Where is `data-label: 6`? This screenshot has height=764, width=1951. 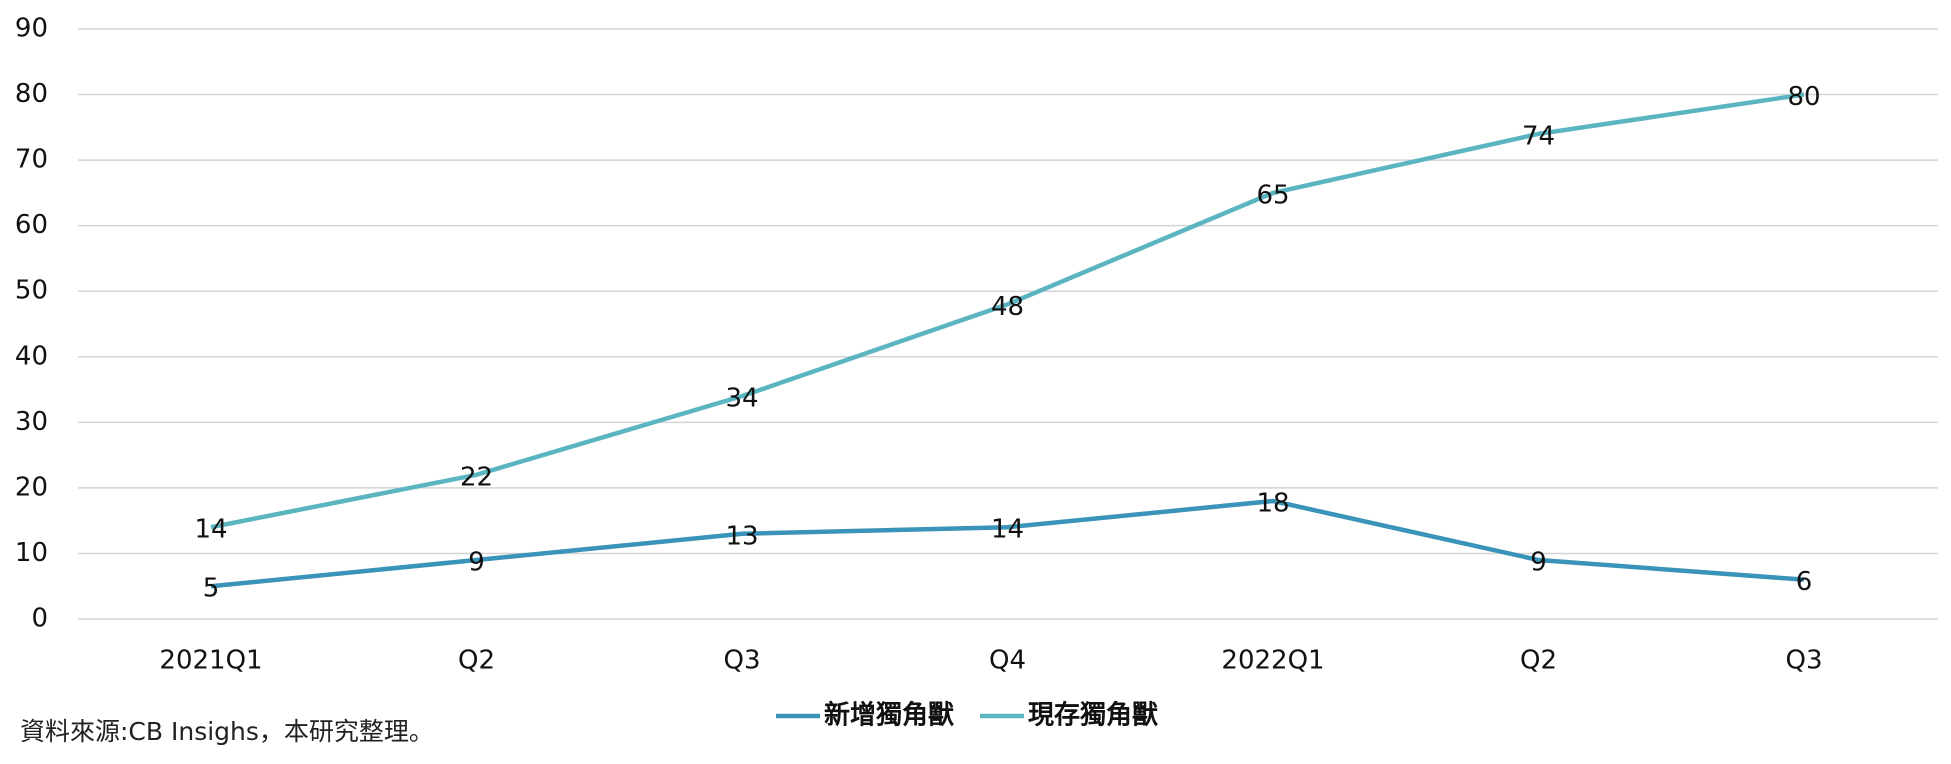 data-label: 6 is located at coordinates (1804, 582).